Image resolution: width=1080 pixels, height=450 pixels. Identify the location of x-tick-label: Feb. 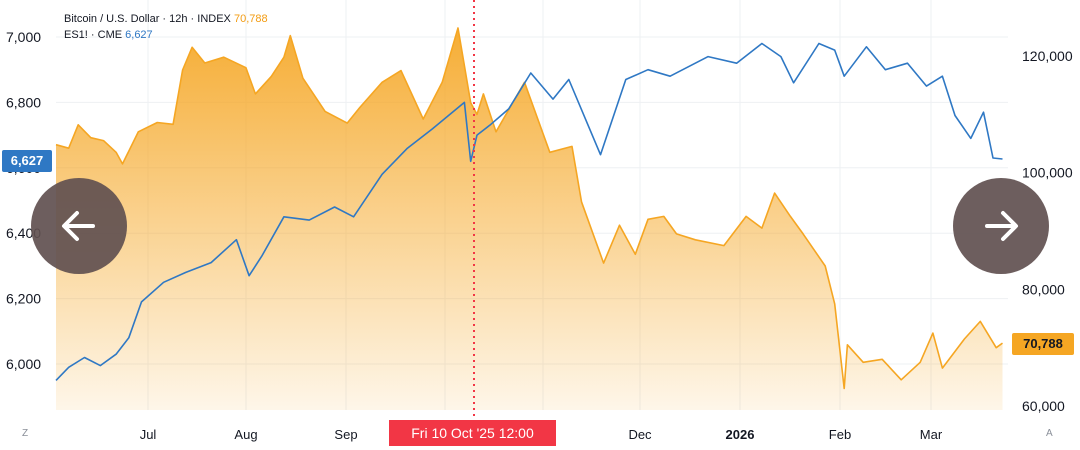
(840, 434).